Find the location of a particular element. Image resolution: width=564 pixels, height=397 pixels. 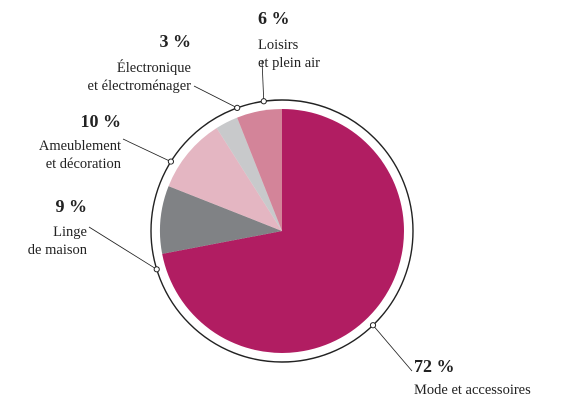

slice-name-label-0-0: Mode et accessoires is located at coordinates (472, 389).